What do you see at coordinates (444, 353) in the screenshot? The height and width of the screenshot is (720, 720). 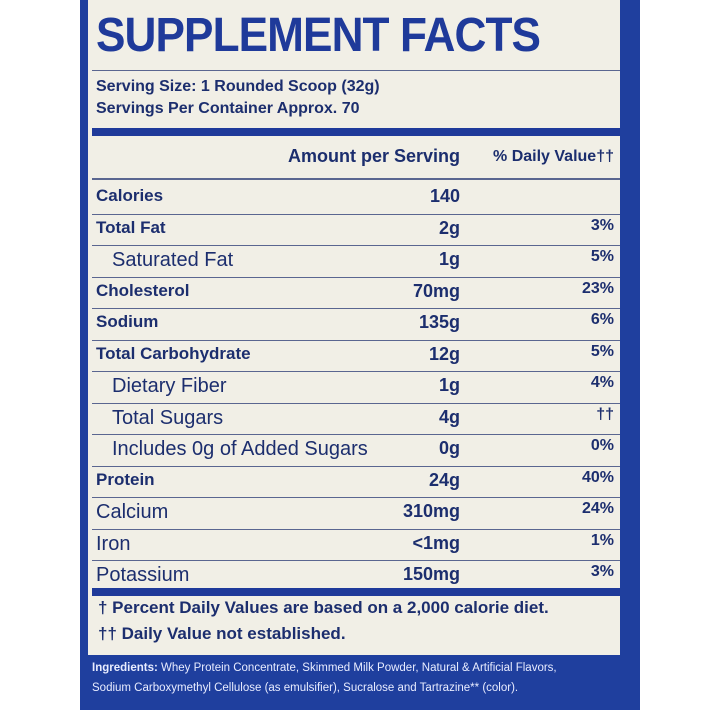 I see `amount: 12g` at bounding box center [444, 353].